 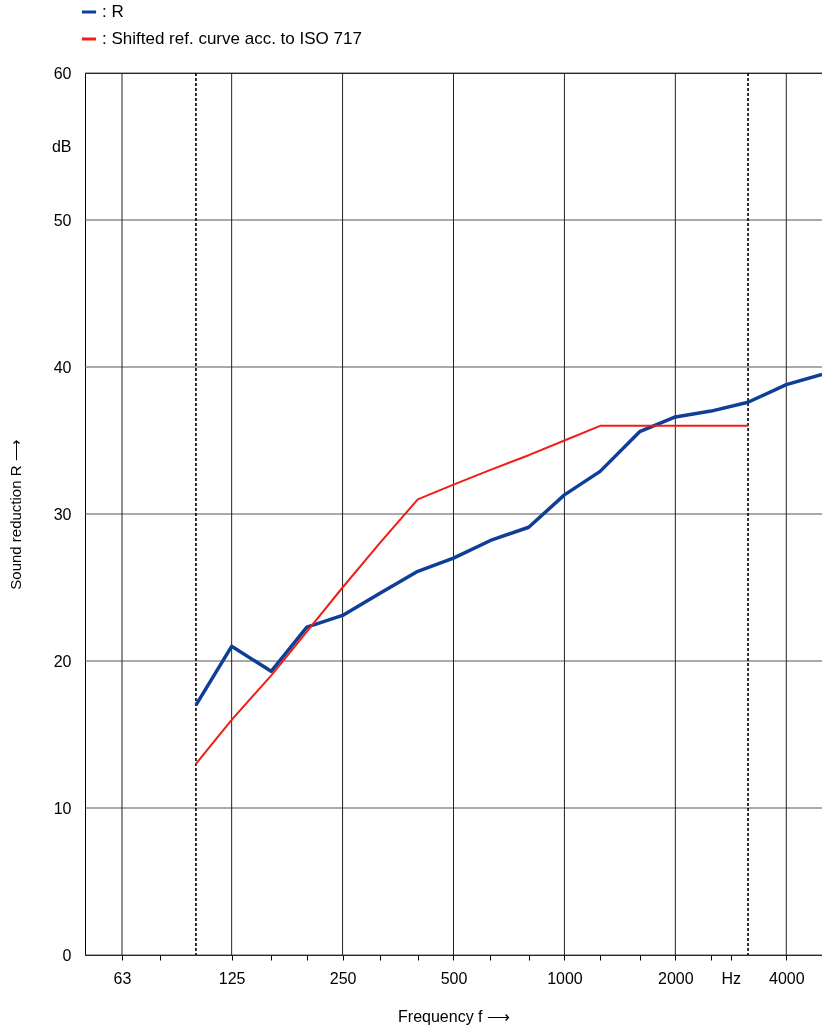 I want to click on y-tick-label: 40, so click(x=62, y=367).